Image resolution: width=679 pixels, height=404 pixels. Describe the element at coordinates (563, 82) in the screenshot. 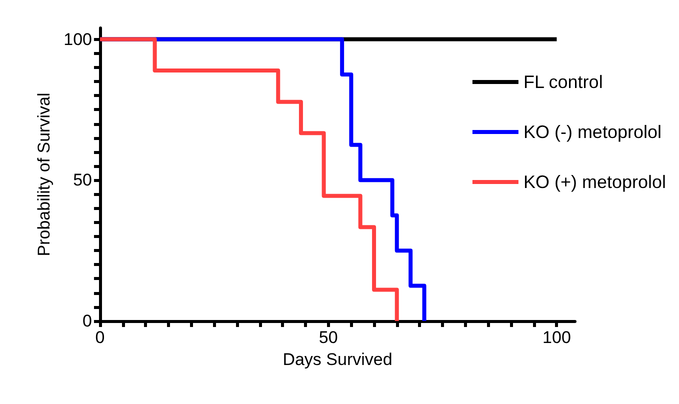

I see `legend-label: FL control` at that location.